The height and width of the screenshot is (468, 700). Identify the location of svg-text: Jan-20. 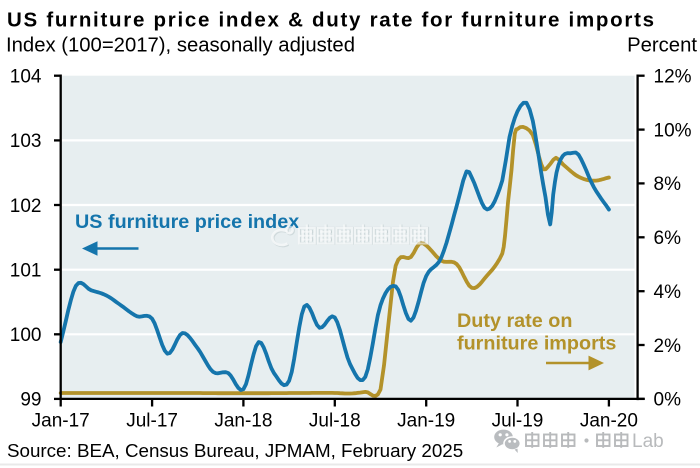
(609, 421).